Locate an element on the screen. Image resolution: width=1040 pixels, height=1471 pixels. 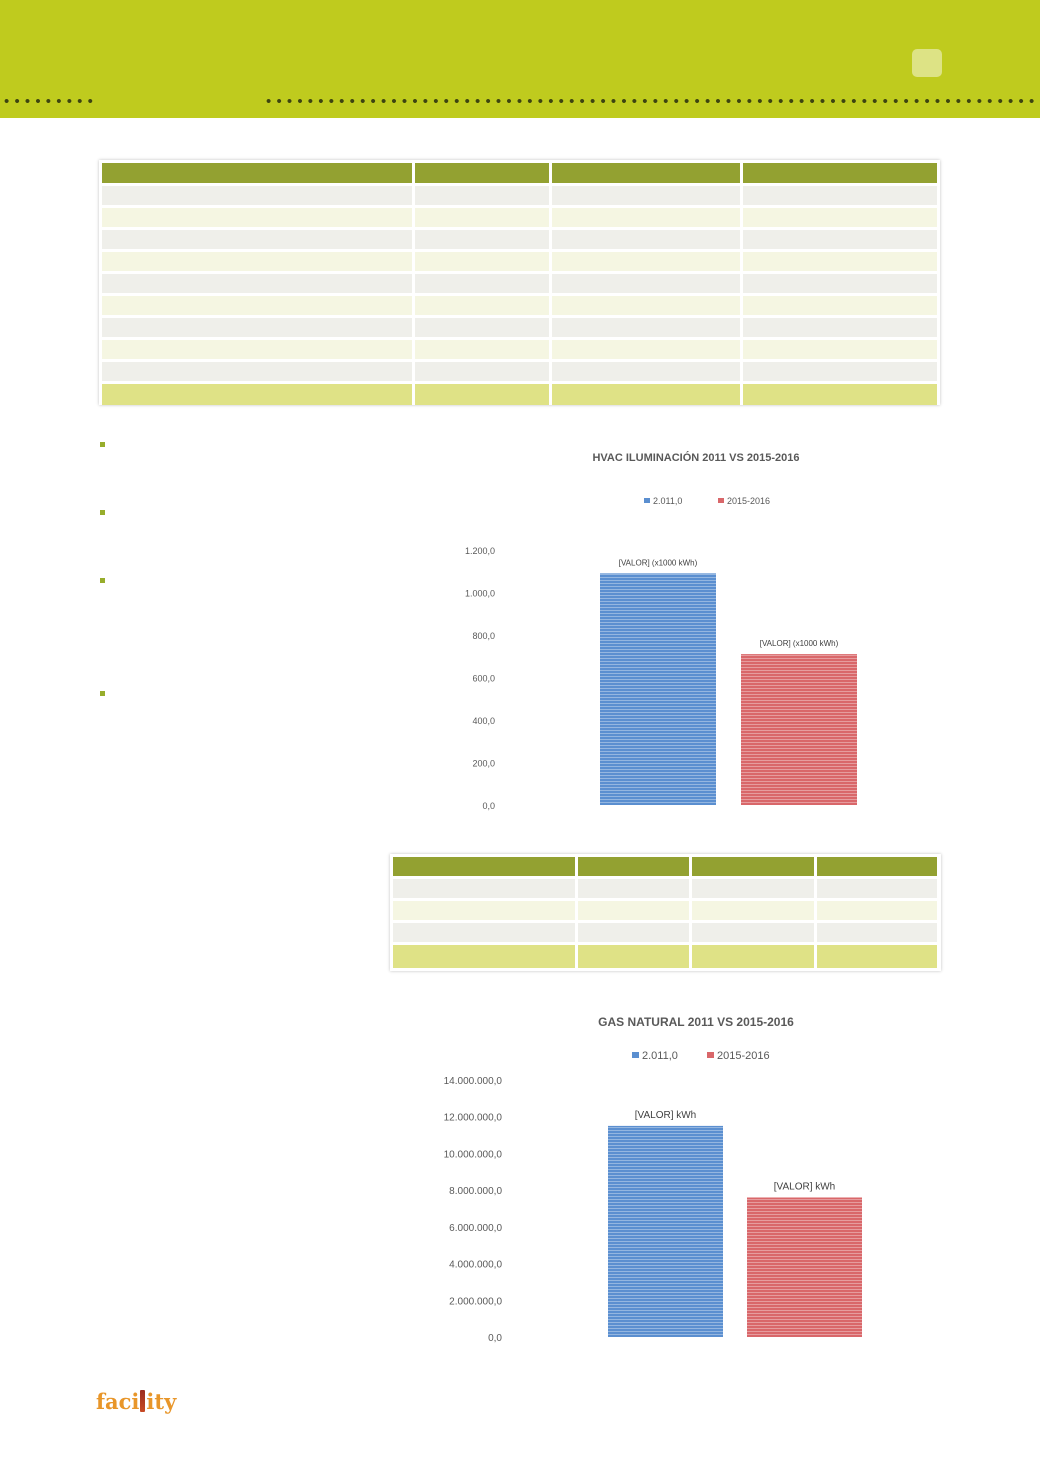
facility-logo: faci ity is located at coordinates (136, 1402).